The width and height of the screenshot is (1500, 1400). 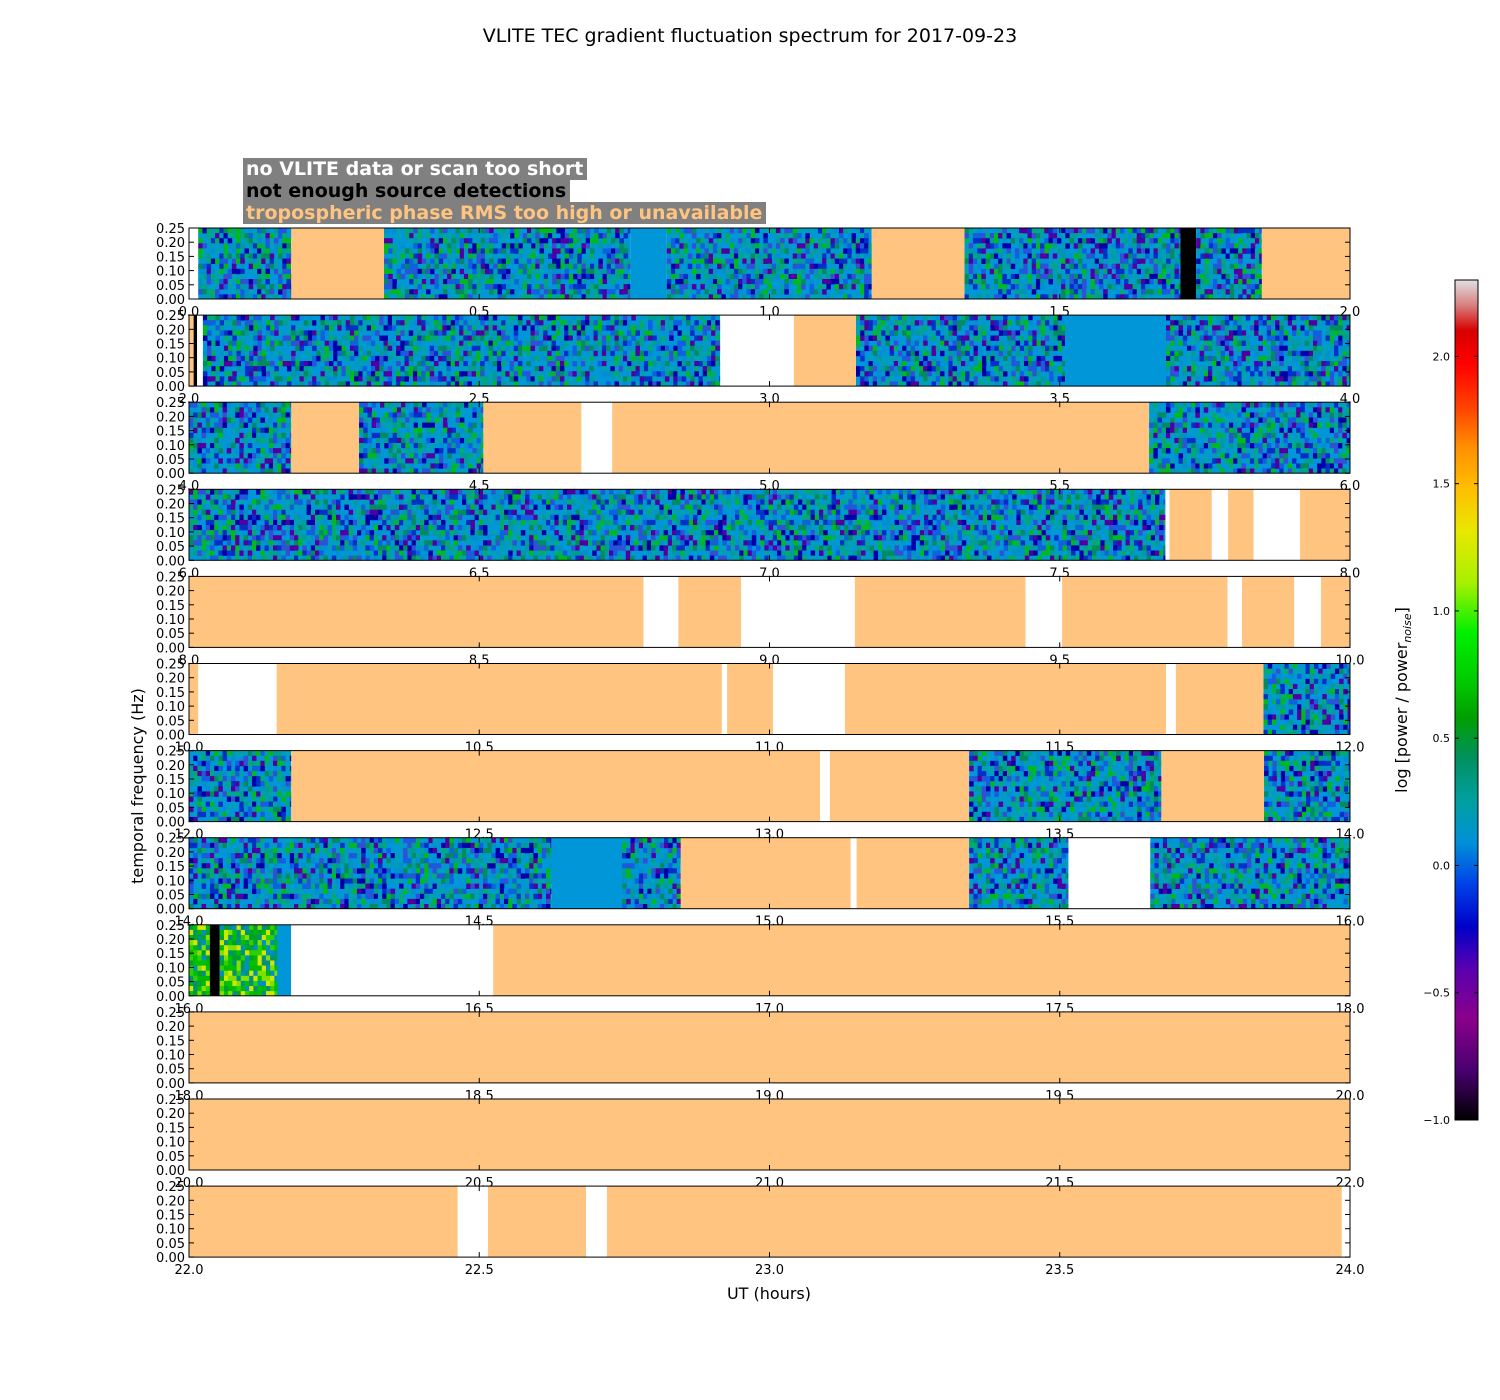 What do you see at coordinates (137, 786) in the screenshot?
I see `y-axis-label: temporal frequency (Hz)` at bounding box center [137, 786].